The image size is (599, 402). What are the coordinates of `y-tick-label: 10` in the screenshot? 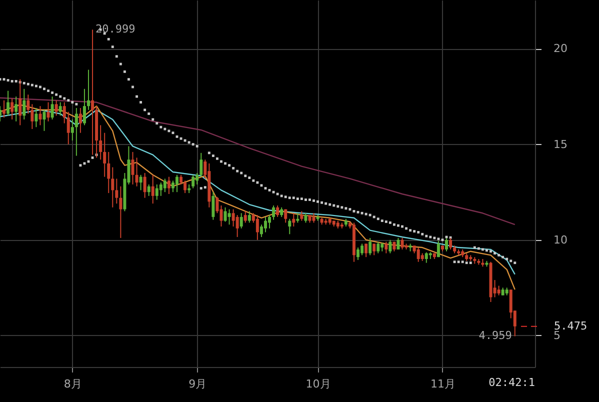 It's located at (561, 239).